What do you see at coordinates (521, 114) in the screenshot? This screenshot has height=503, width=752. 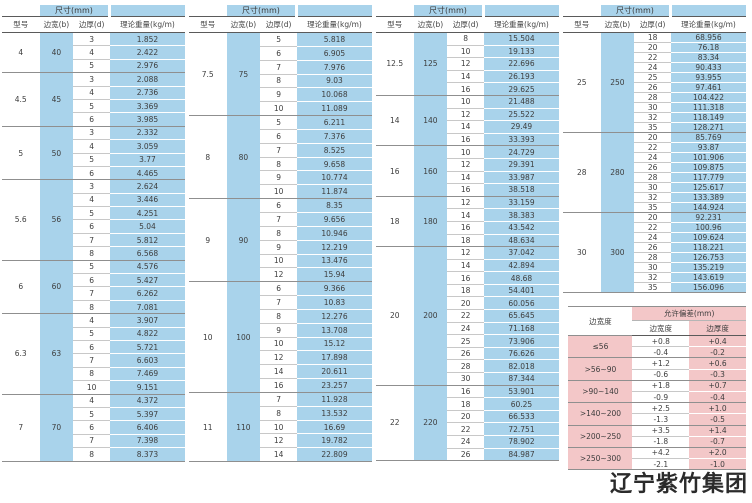 I see `weight-cell: 25.522` at bounding box center [521, 114].